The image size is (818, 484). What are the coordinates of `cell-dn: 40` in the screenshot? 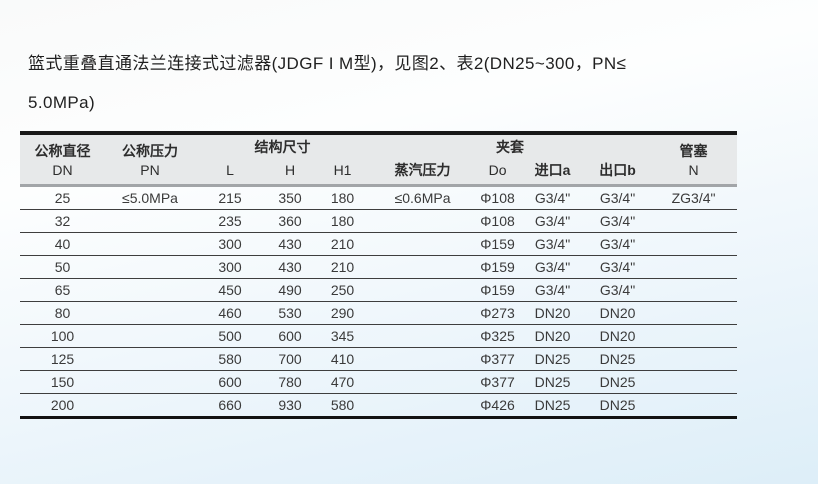 It's located at (62, 244).